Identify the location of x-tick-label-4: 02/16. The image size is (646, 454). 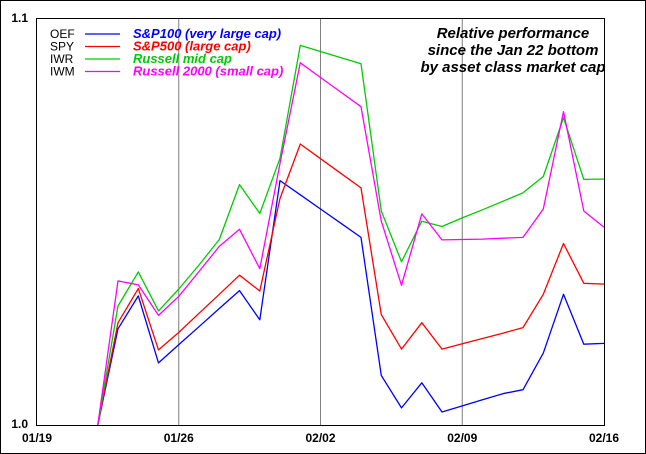
(604, 438).